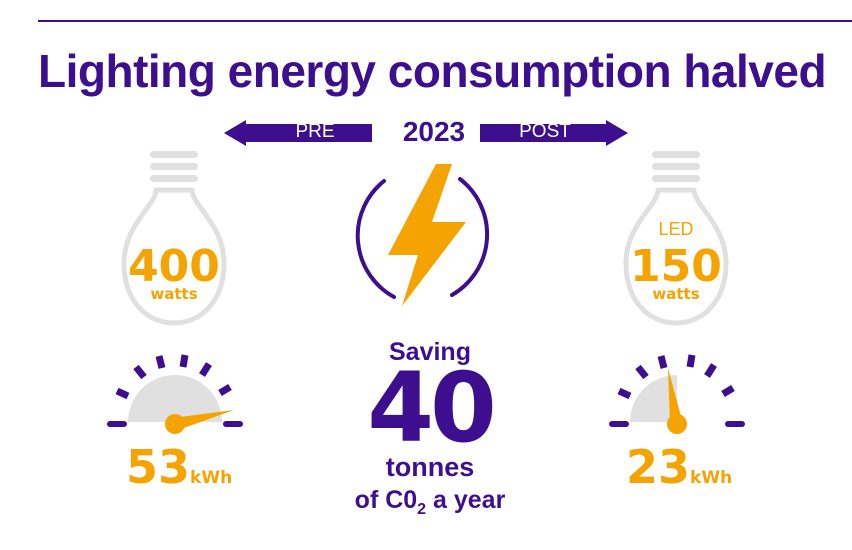 This screenshot has height=550, width=852. Describe the element at coordinates (432, 408) in the screenshot. I see `saving-value: 40` at that location.